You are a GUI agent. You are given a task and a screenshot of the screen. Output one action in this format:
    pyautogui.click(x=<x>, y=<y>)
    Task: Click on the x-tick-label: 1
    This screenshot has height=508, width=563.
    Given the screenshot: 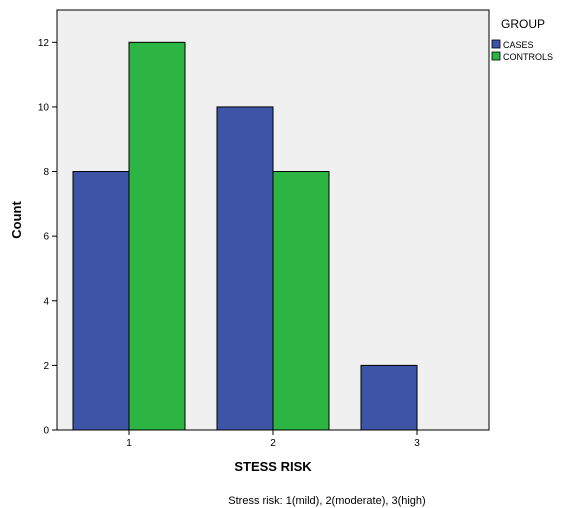 What is the action you would take?
    pyautogui.click(x=129, y=443)
    